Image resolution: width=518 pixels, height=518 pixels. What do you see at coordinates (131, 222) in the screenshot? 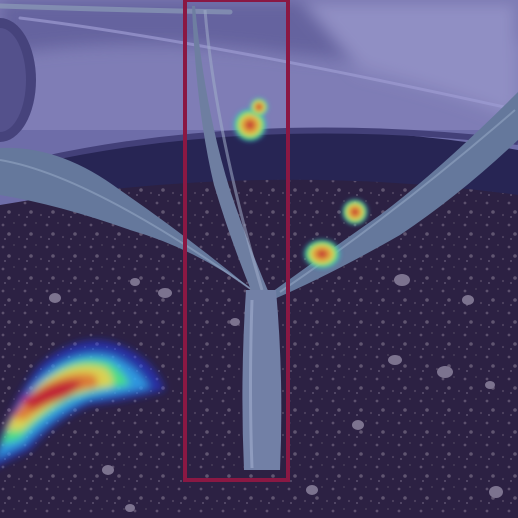
I see `left-leaf` at bounding box center [131, 222].